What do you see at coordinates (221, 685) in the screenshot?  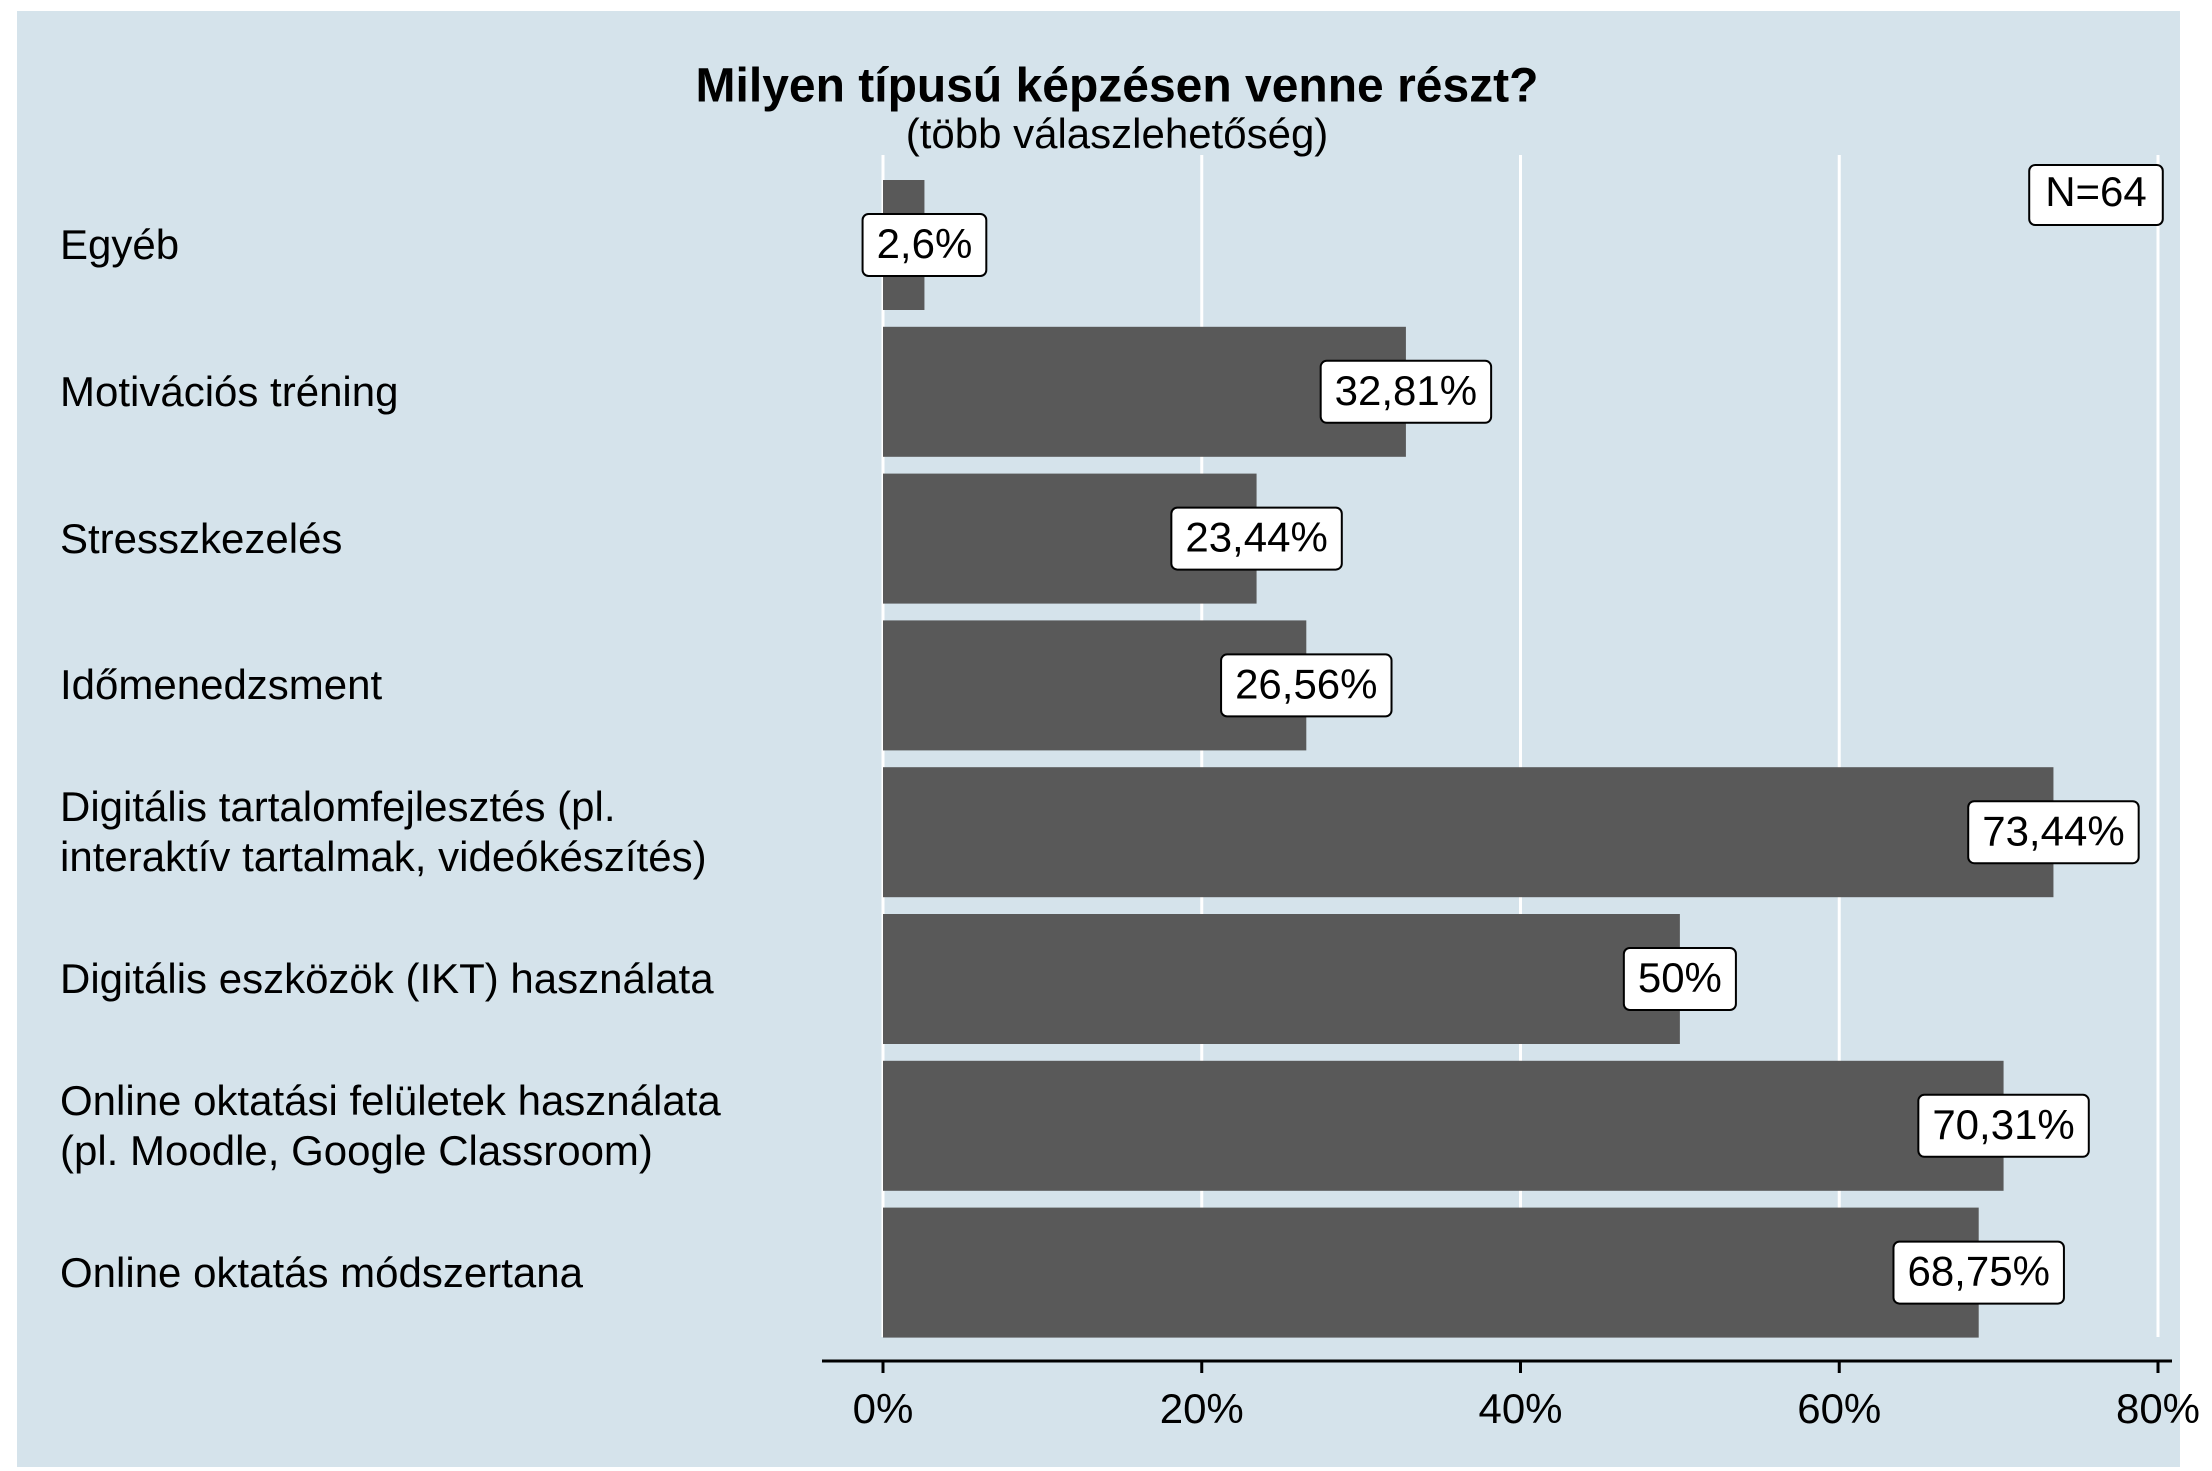 I see `category-label: Időmenedzsment` at bounding box center [221, 685].